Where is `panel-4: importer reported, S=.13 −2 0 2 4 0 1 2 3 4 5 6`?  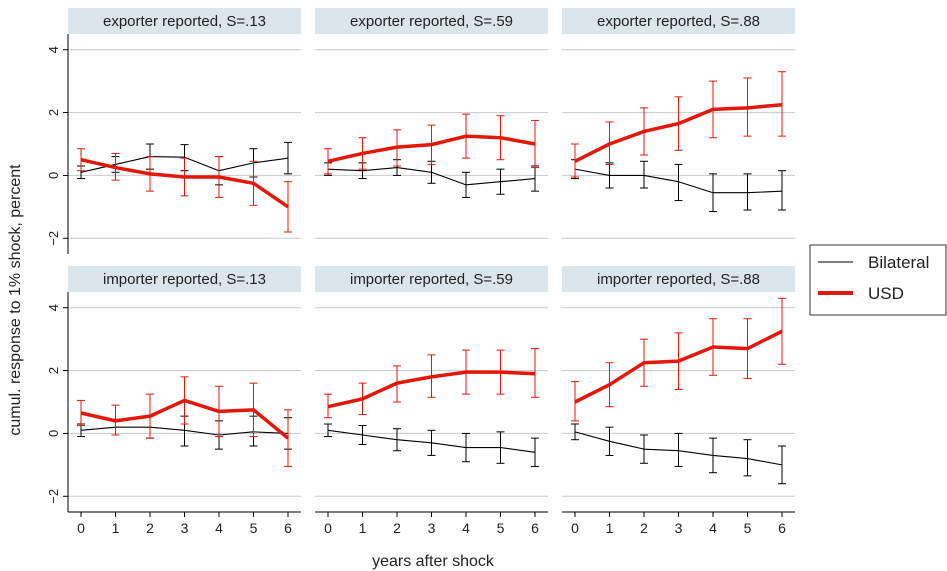
panel-4: importer reported, S=.13 −2 0 2 4 0 1 2 3 4 5 6 is located at coordinates (173, 401).